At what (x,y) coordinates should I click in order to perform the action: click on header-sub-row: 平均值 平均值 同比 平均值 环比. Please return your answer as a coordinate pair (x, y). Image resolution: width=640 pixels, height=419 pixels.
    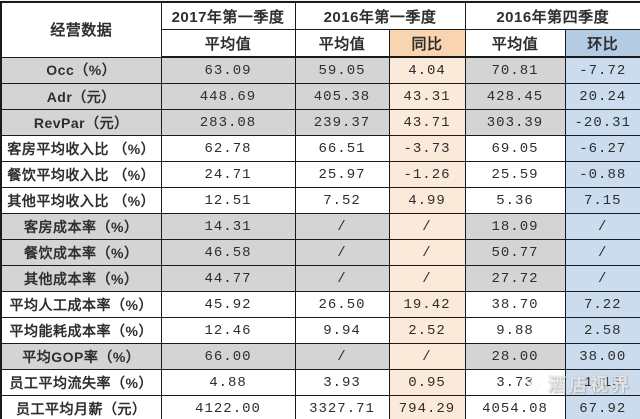
    Looking at the image, I should click on (320, 43).